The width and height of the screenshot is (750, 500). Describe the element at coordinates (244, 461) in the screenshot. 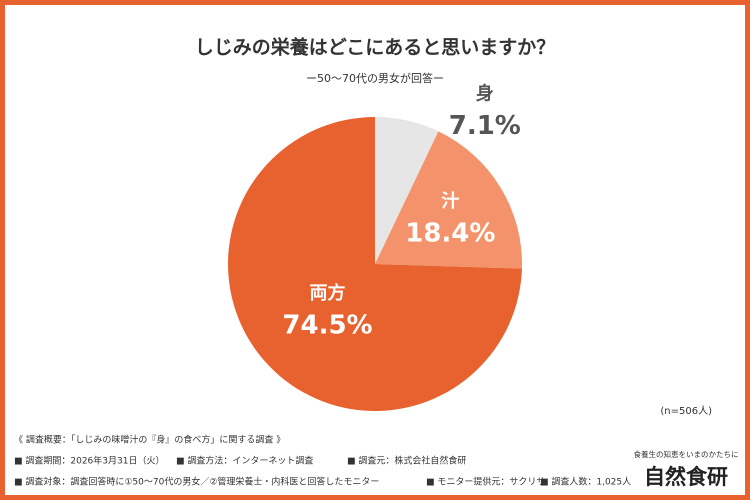

I see `footer-item: ■ 調査方法：インターネット調査` at that location.